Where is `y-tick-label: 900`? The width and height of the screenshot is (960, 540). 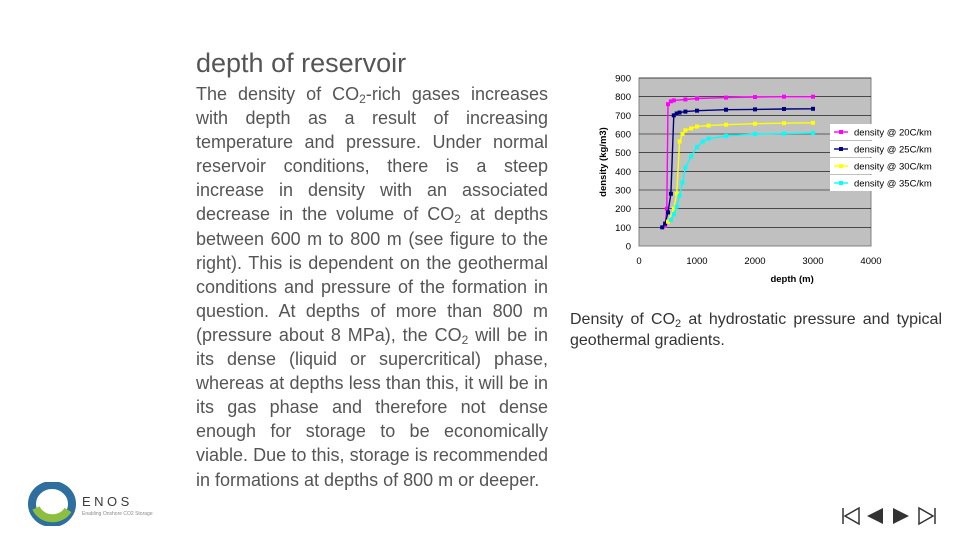 y-tick-label: 900 is located at coordinates (623, 79).